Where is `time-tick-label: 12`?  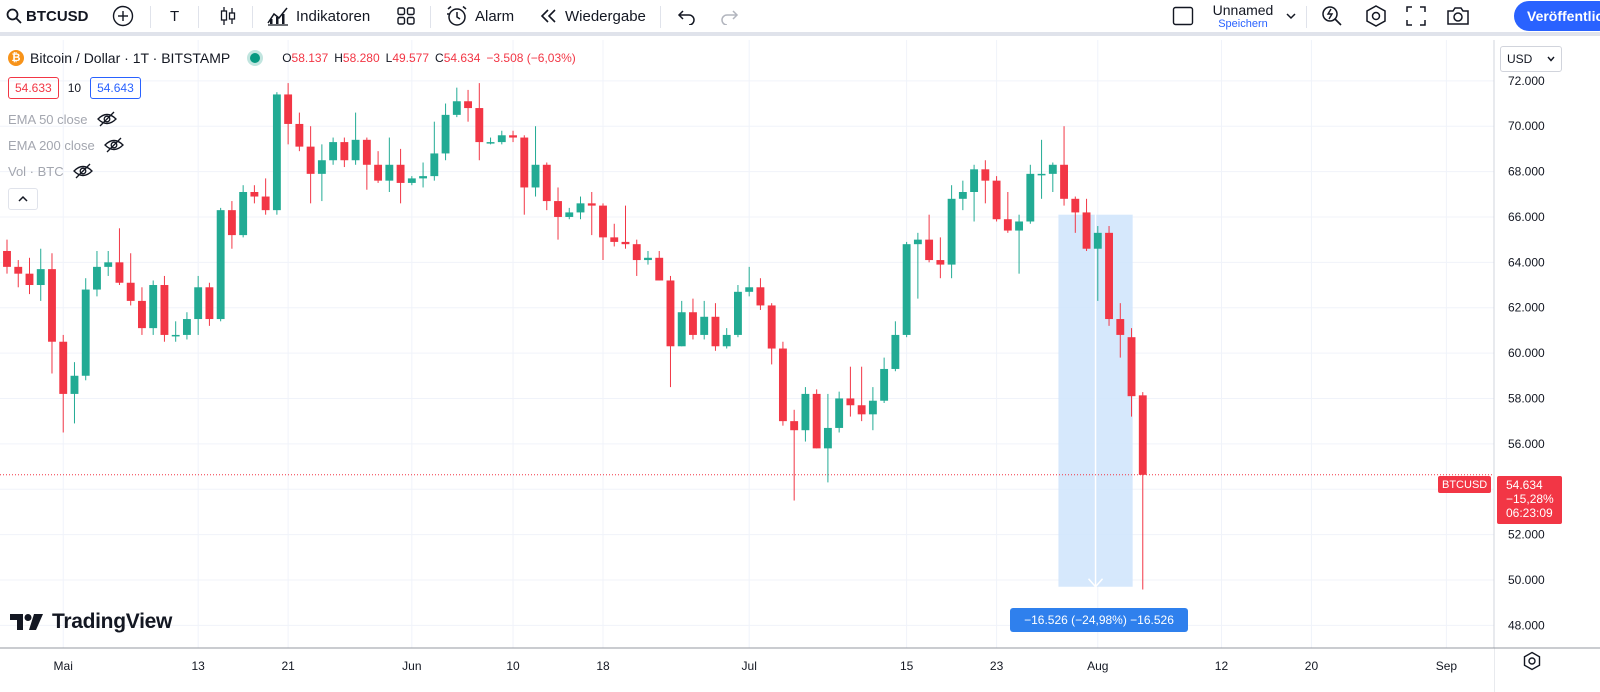 time-tick-label: 12 is located at coordinates (1222, 666).